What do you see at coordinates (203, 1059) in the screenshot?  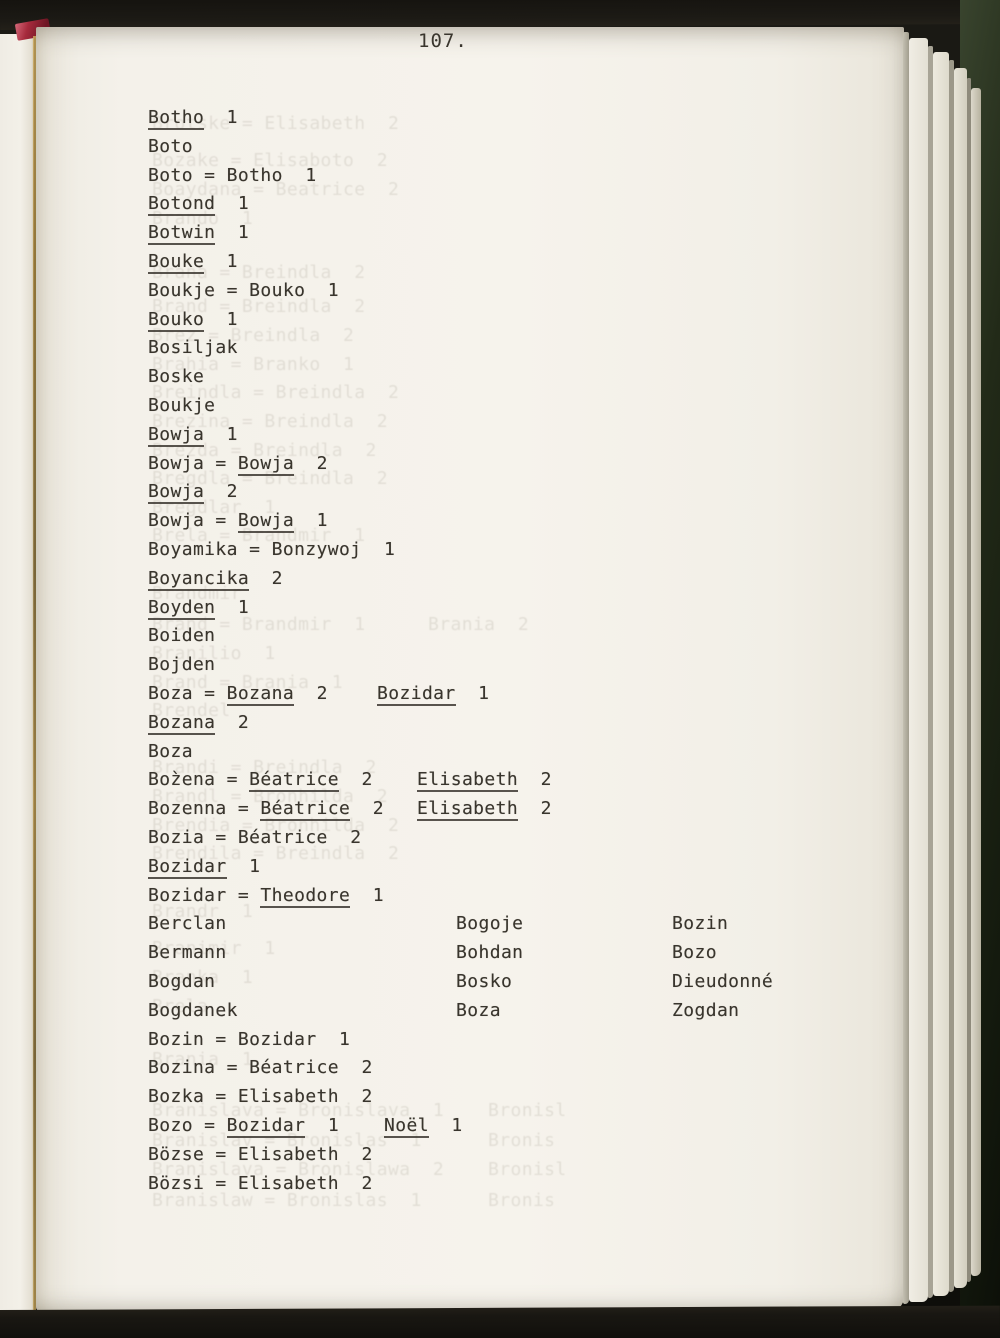 I see `ghost-text-line: Brania 1` at bounding box center [203, 1059].